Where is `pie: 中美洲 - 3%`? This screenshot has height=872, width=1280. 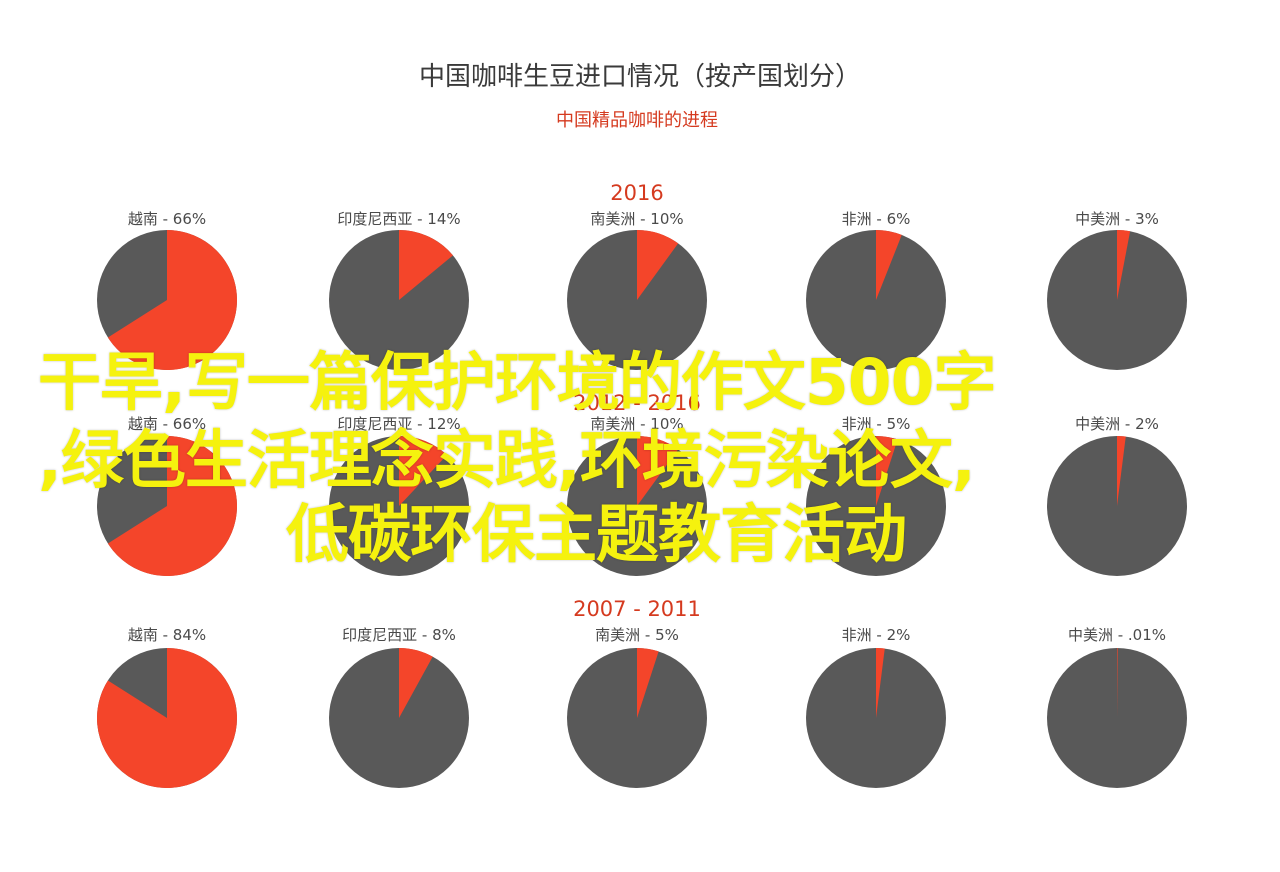 pie: 中美洲 - 3% is located at coordinates (1117, 290).